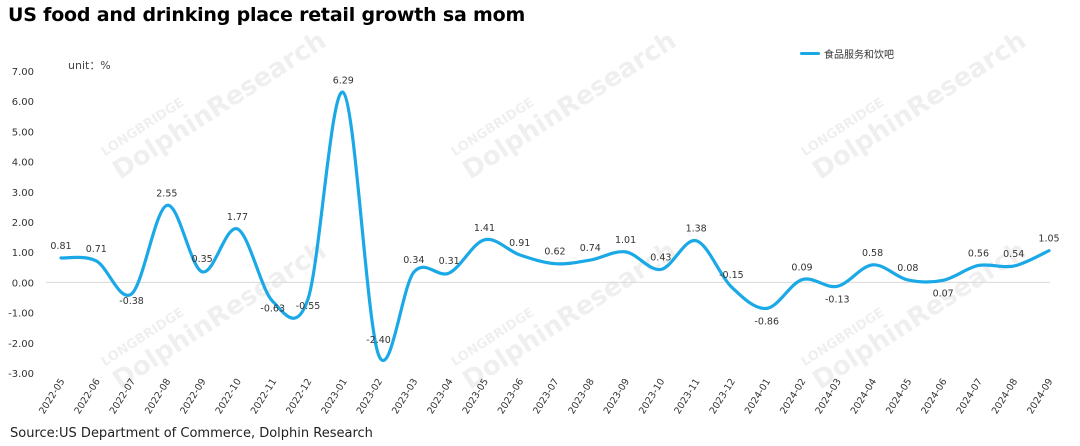  Describe the element at coordinates (52, 396) in the screenshot. I see `x-tick-label: 2022-05` at that location.